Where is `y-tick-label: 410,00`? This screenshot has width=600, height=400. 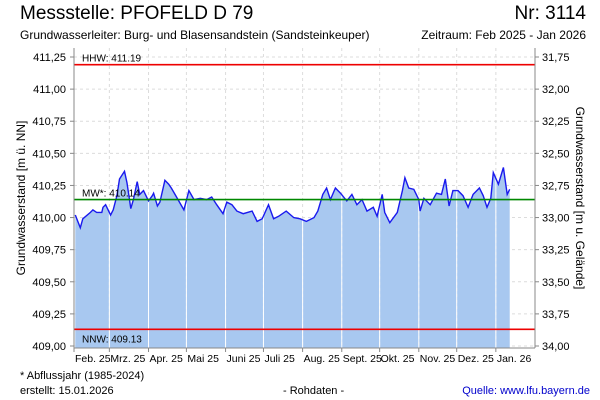 y-tick-label: 410,00 is located at coordinates (49, 219).